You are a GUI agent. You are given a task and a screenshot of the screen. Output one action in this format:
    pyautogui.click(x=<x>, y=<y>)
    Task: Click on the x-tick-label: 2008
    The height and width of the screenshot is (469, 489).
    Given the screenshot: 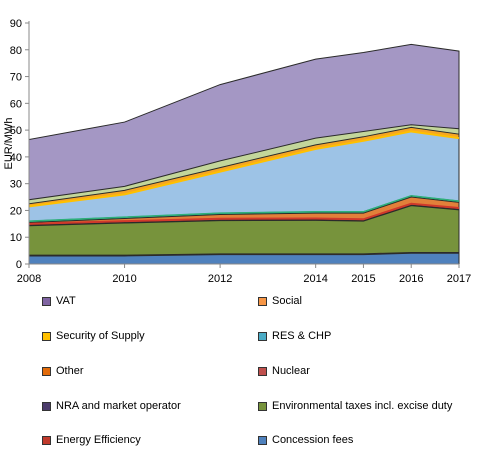 What is the action you would take?
    pyautogui.click(x=29, y=279)
    